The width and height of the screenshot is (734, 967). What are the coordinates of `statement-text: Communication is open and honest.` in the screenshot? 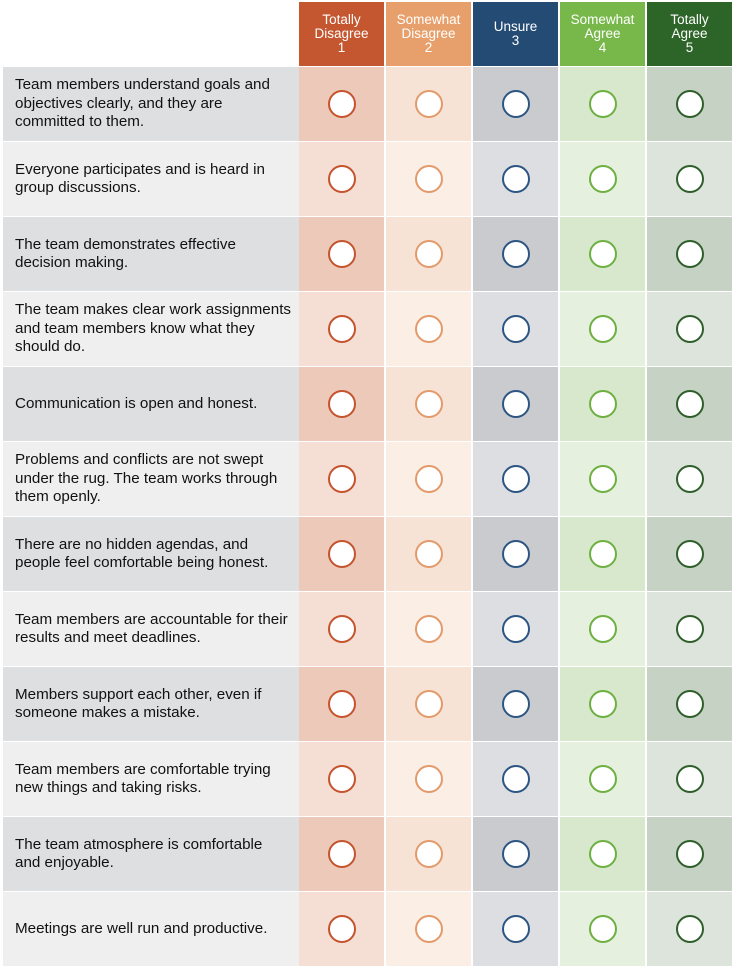 It's located at (151, 404).